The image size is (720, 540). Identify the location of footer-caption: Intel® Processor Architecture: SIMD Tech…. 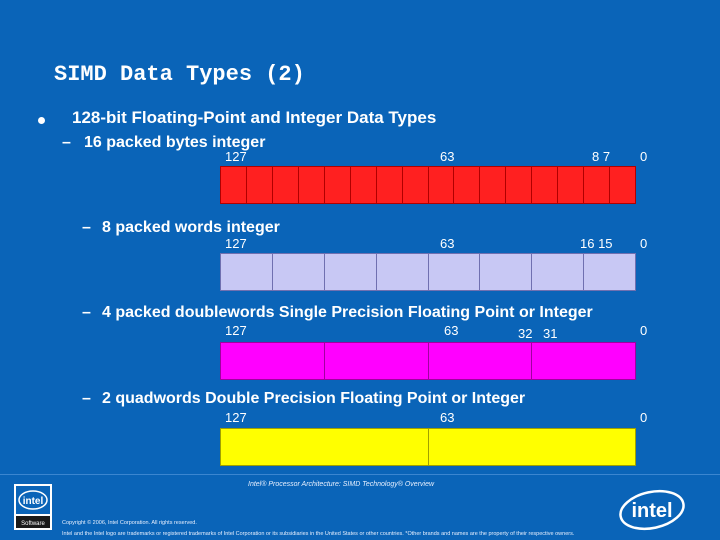
(341, 484).